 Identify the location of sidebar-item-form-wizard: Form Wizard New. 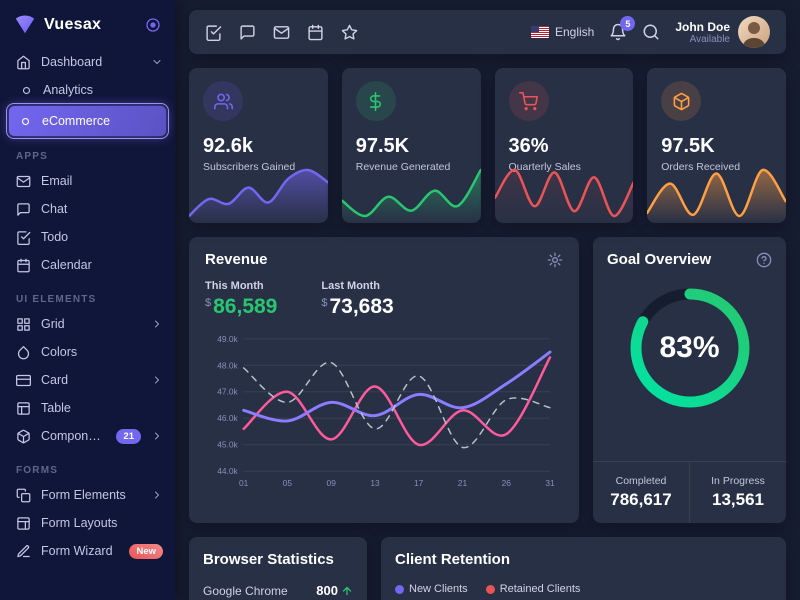
(87, 551).